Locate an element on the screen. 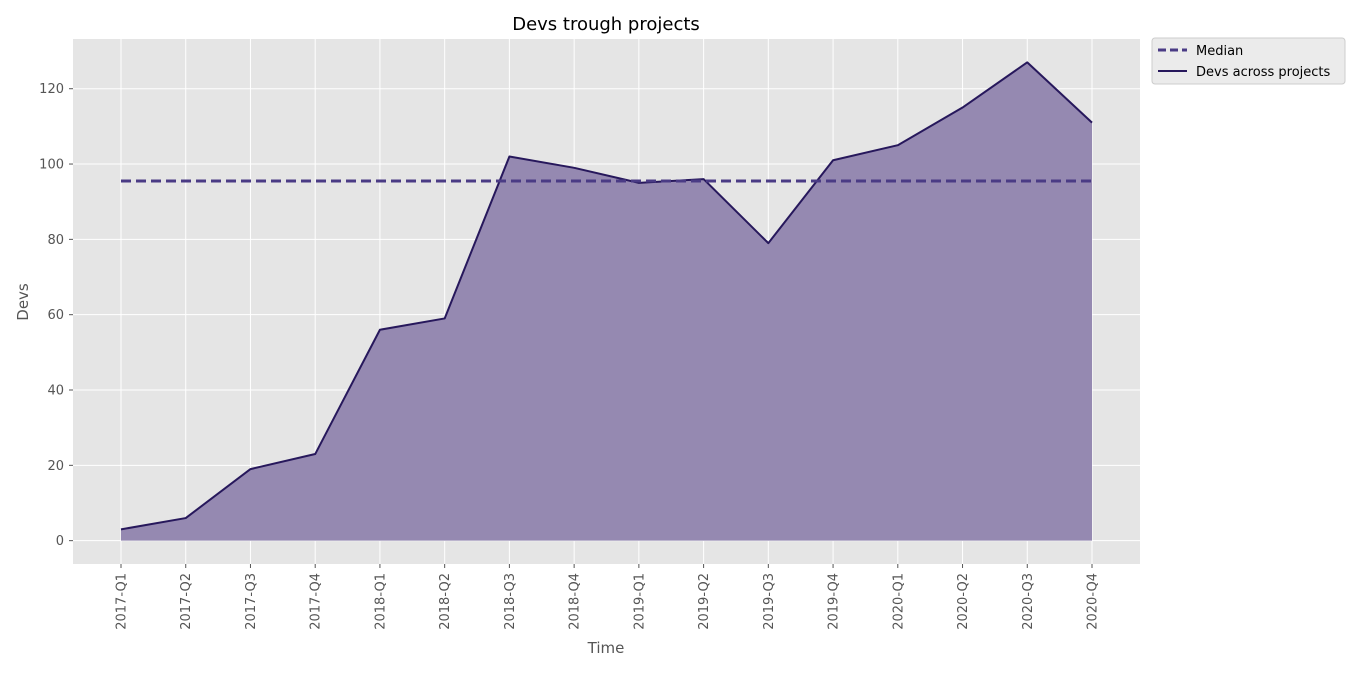 The height and width of the screenshot is (675, 1360). legend: Median Devs across projects is located at coordinates (1248, 61).